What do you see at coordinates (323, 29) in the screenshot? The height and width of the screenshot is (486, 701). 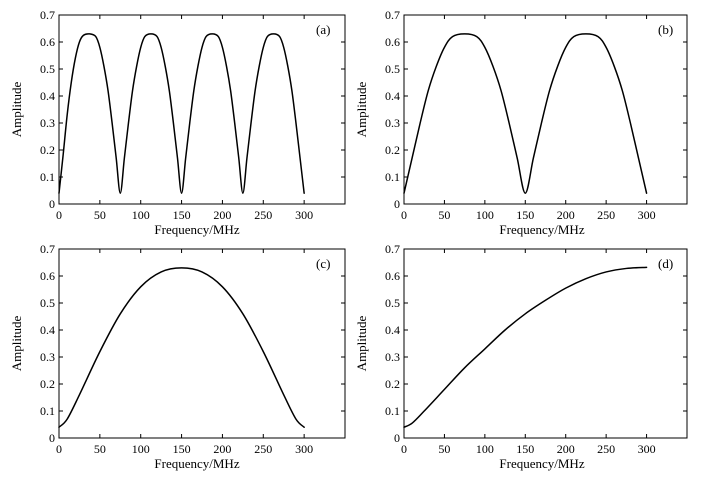 I see `panel-label: (a)` at bounding box center [323, 29].